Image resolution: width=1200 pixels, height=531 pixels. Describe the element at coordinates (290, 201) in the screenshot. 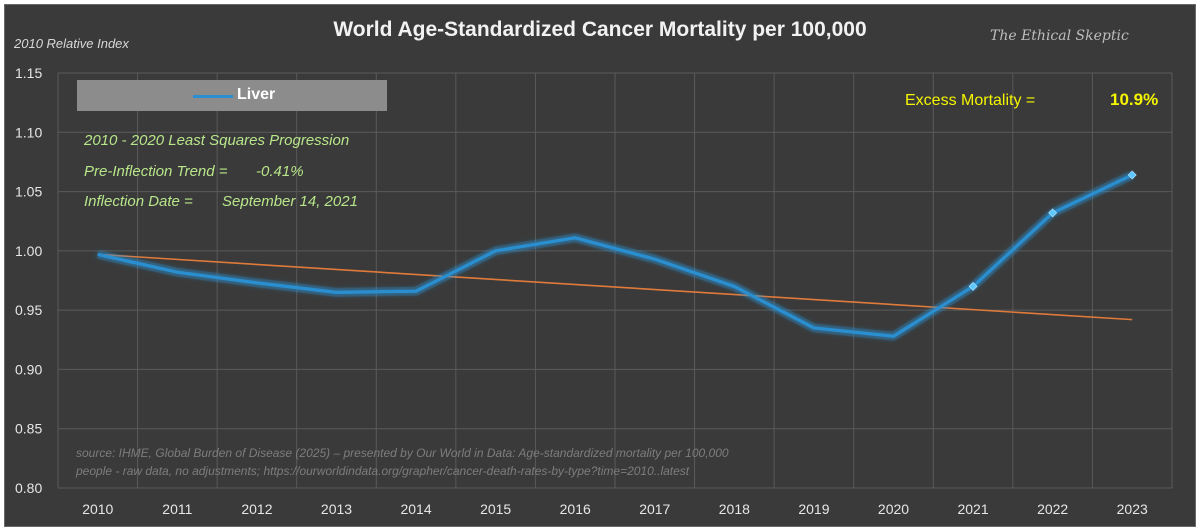

I see `inflection-value: September 14, 2021` at that location.